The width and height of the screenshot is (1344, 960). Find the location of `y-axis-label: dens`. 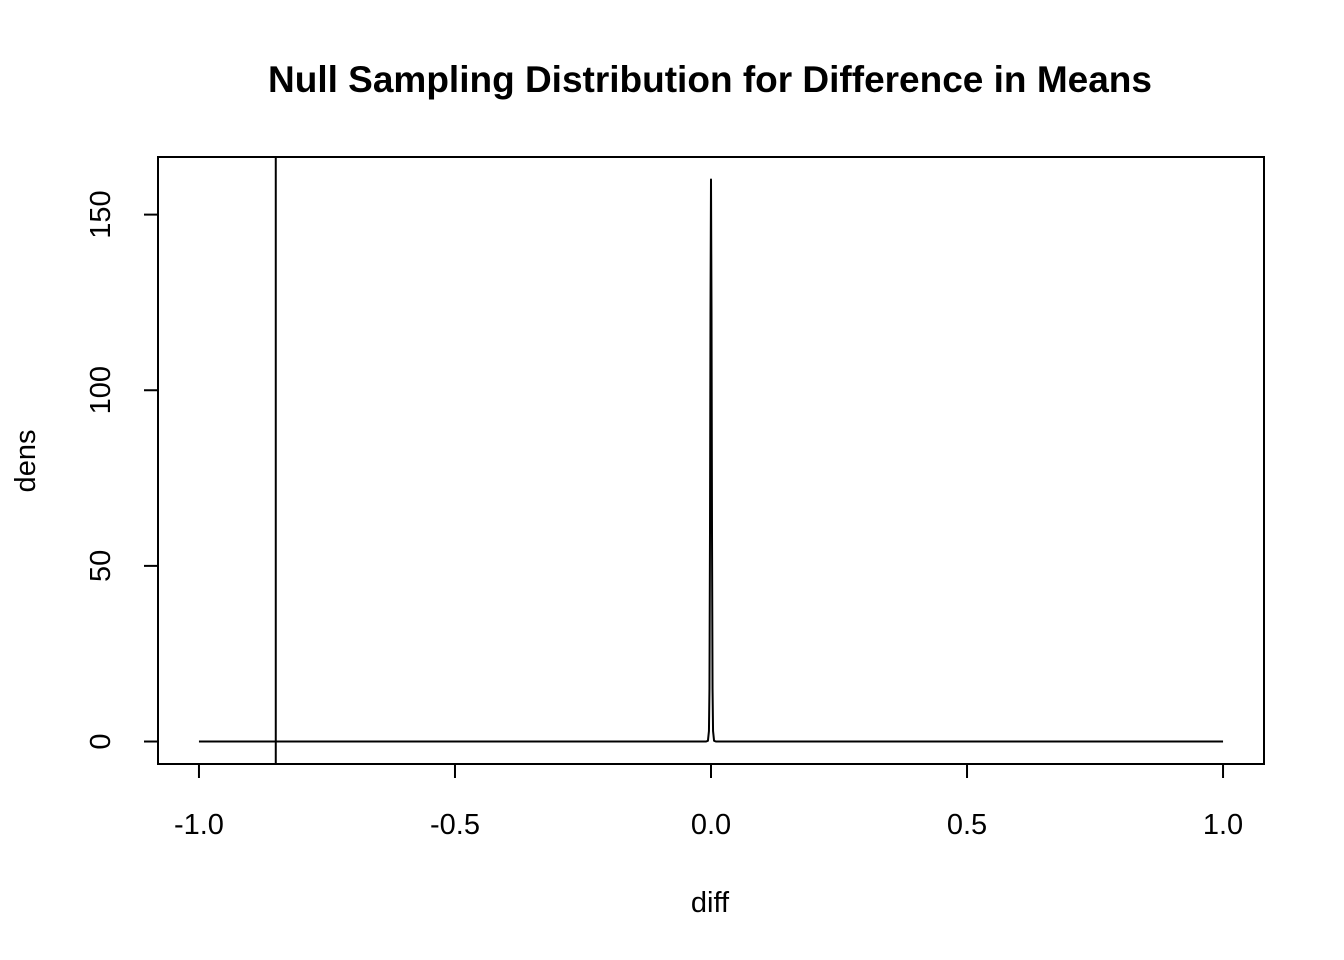

y-axis-label: dens is located at coordinates (26, 461).